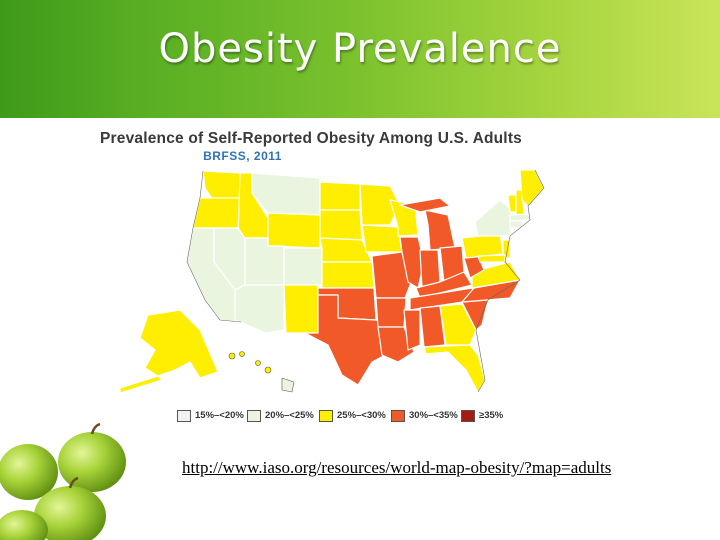 The height and width of the screenshot is (540, 720). Describe the element at coordinates (454, 368) in the screenshot. I see `state-florida` at that location.